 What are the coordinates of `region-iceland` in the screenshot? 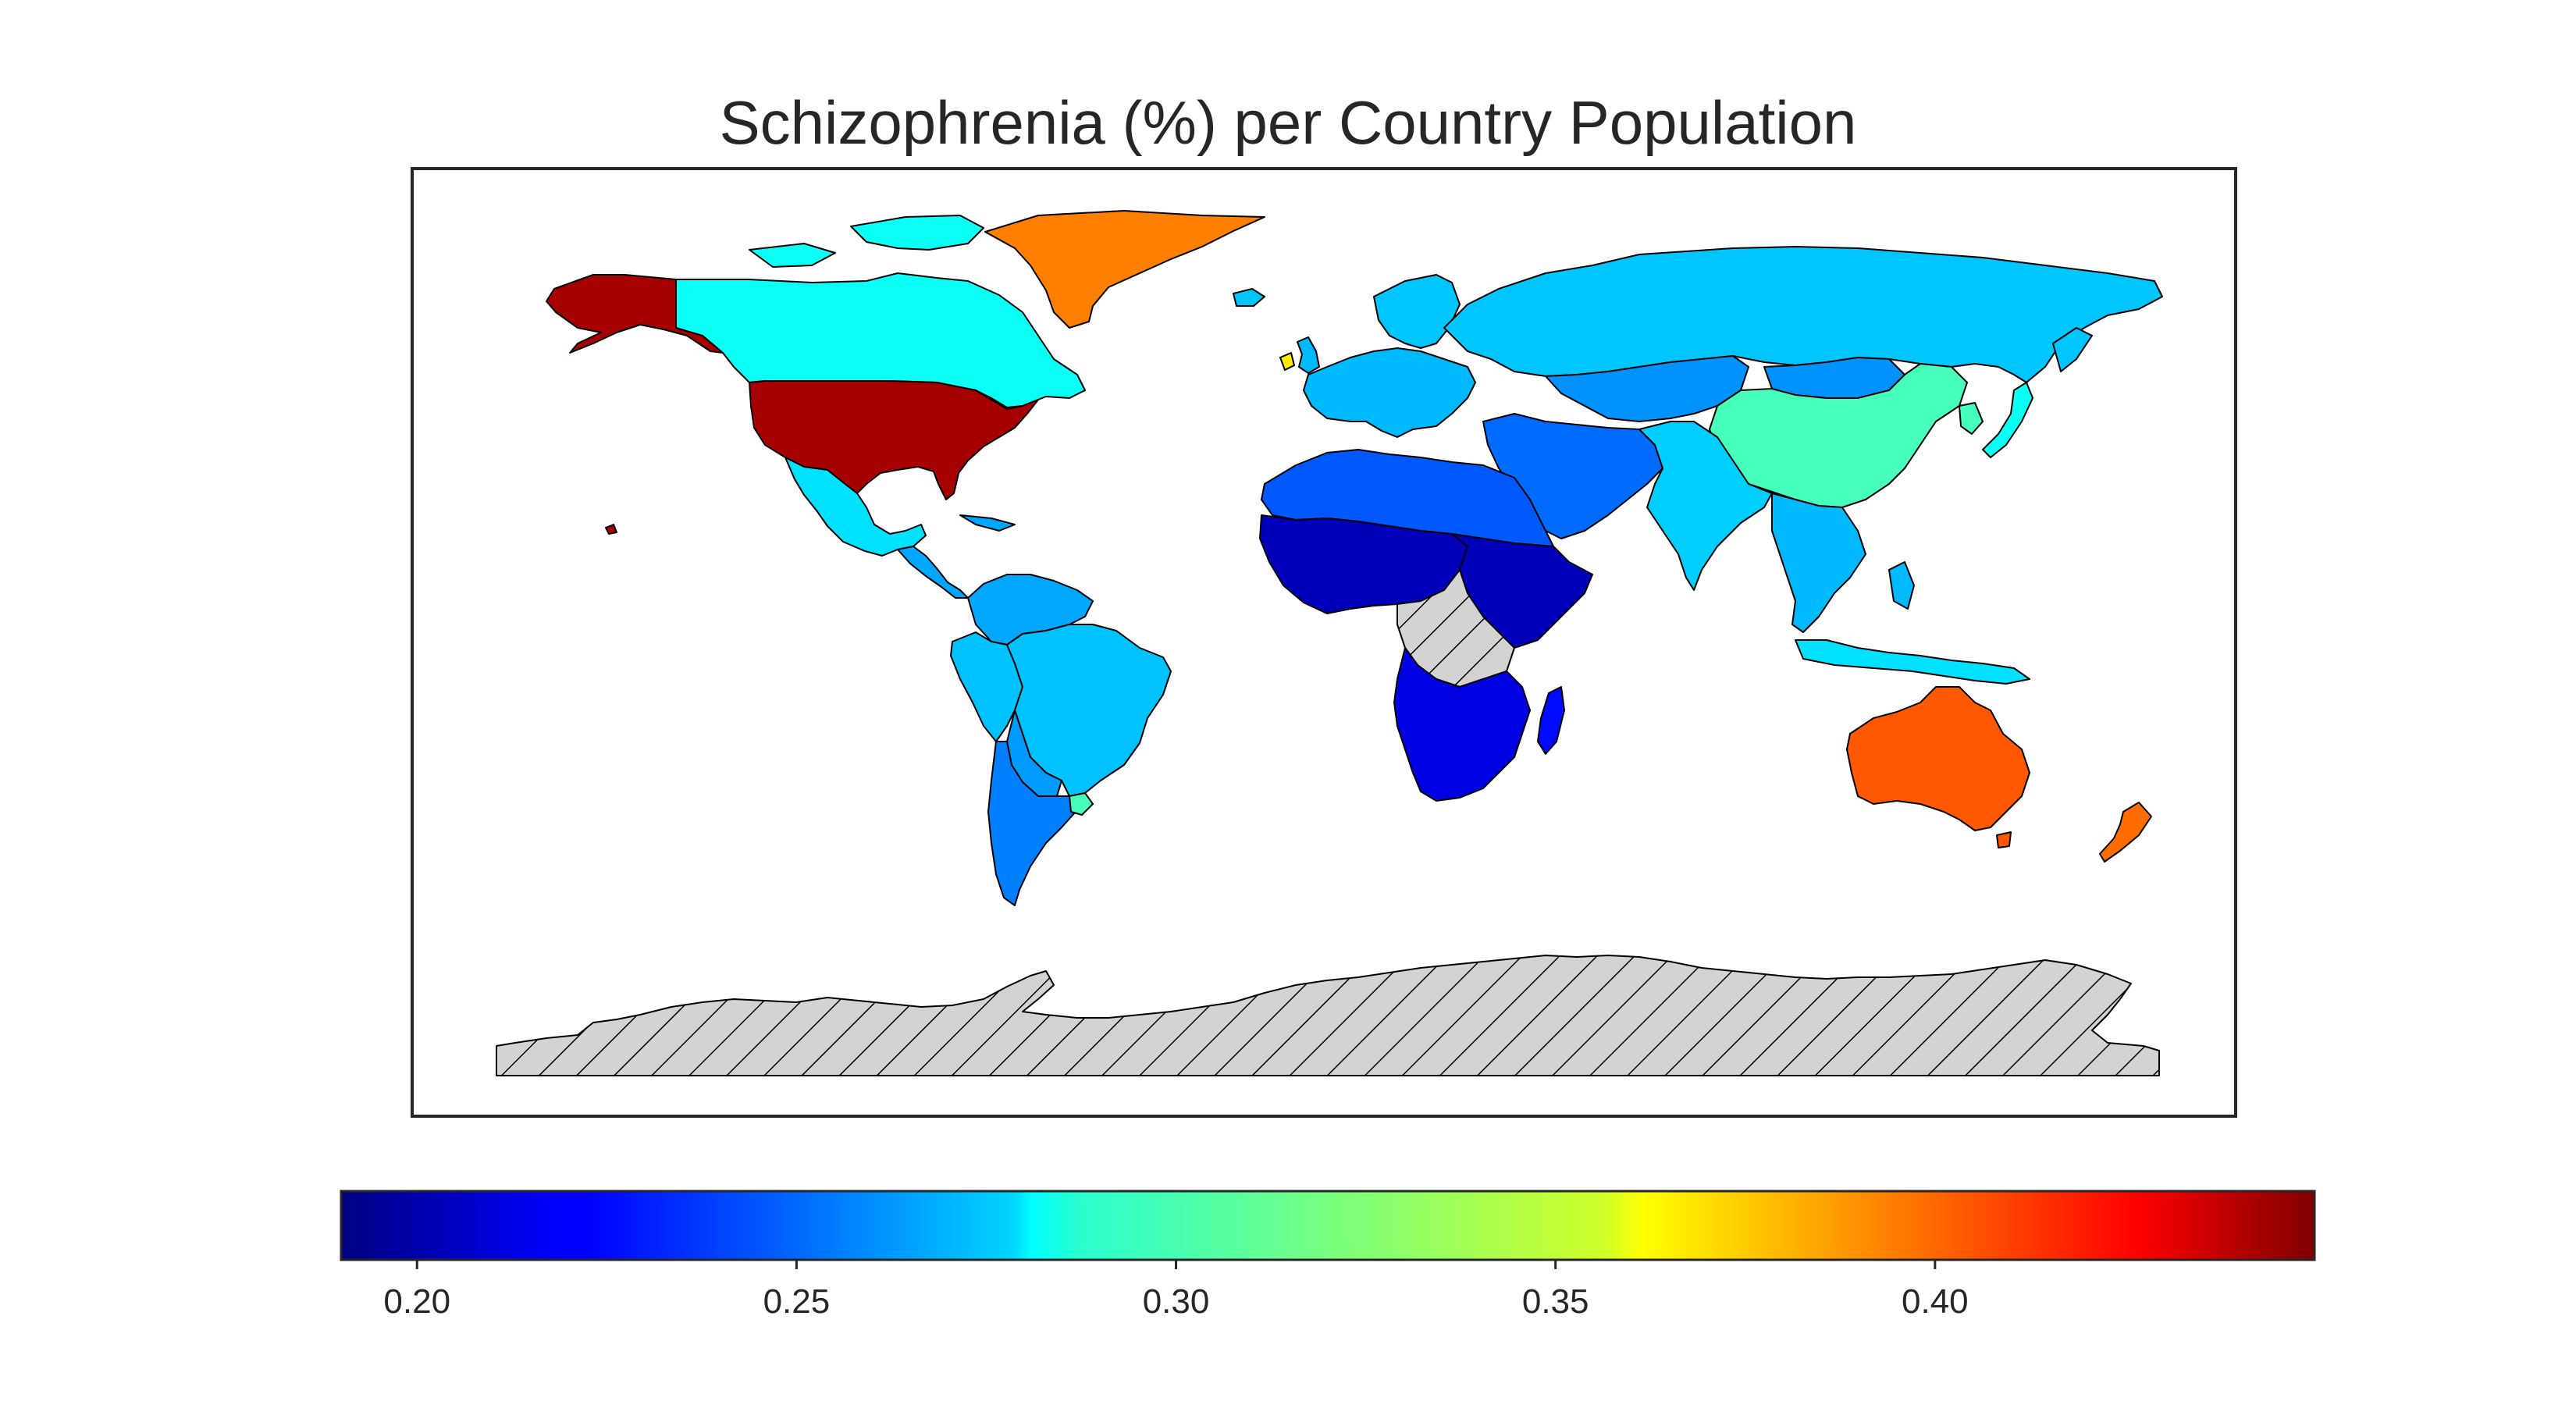 It's located at (1249, 297).